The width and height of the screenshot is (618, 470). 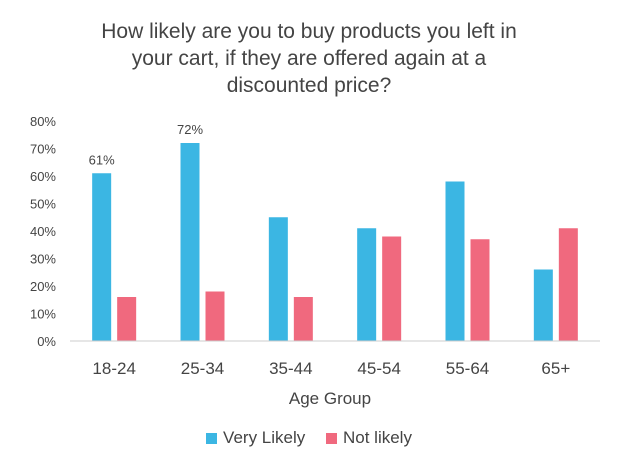 What do you see at coordinates (309, 438) in the screenshot?
I see `legend: Very Likely Not likely` at bounding box center [309, 438].